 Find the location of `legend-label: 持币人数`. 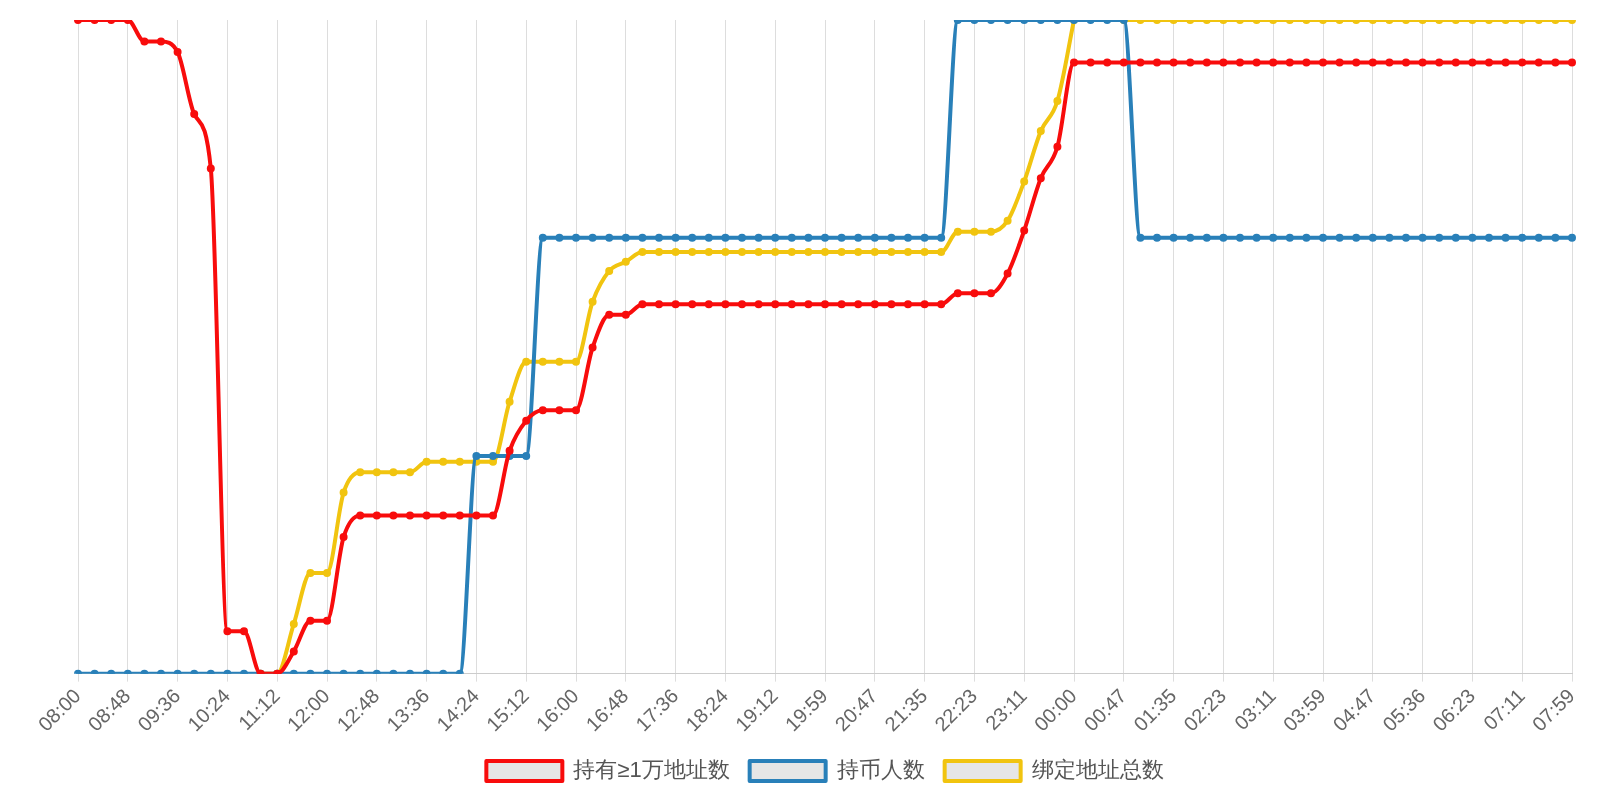

legend-label: 持币人数 is located at coordinates (880, 770).